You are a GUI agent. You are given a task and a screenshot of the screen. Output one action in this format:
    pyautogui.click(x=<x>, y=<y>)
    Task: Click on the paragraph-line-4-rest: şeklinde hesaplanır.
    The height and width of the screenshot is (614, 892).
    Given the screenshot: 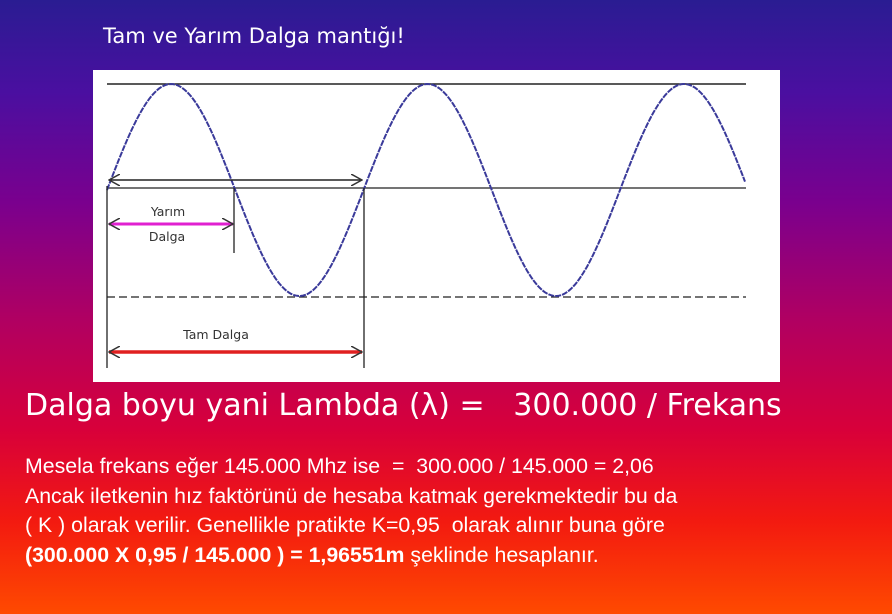 What is the action you would take?
    pyautogui.click(x=501, y=554)
    